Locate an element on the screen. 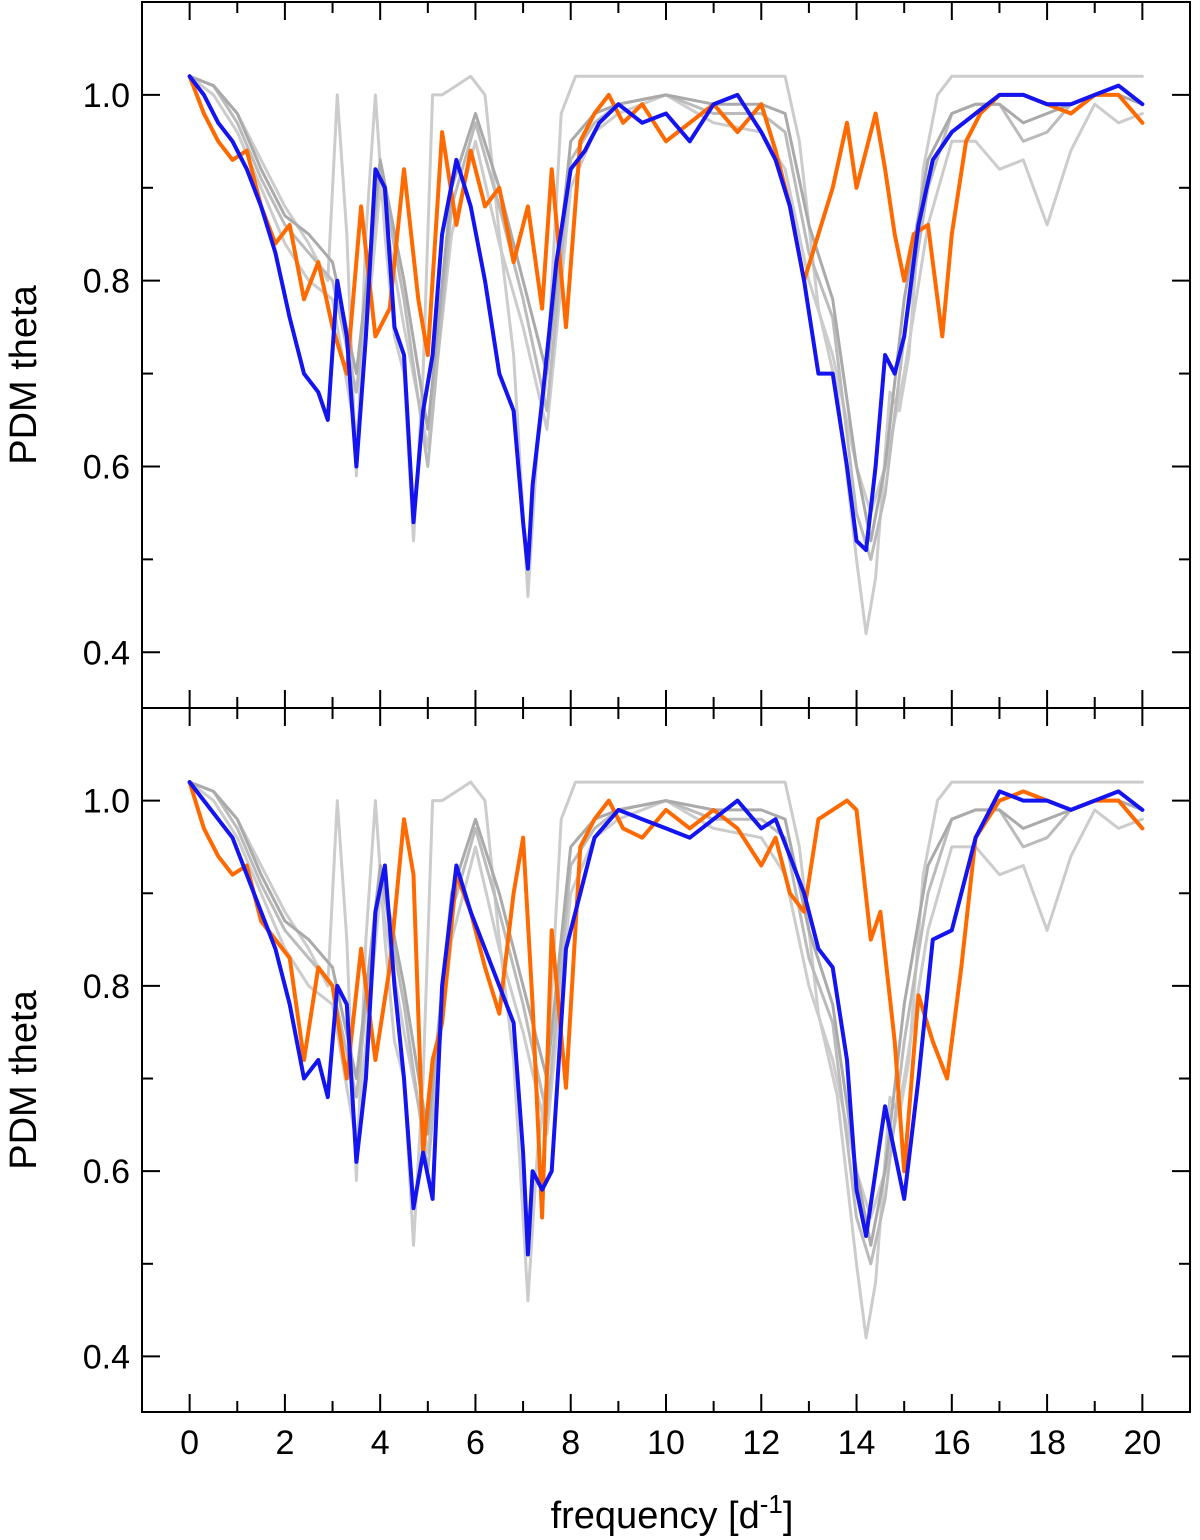  x-tick-label: 4 is located at coordinates (380, 1443).